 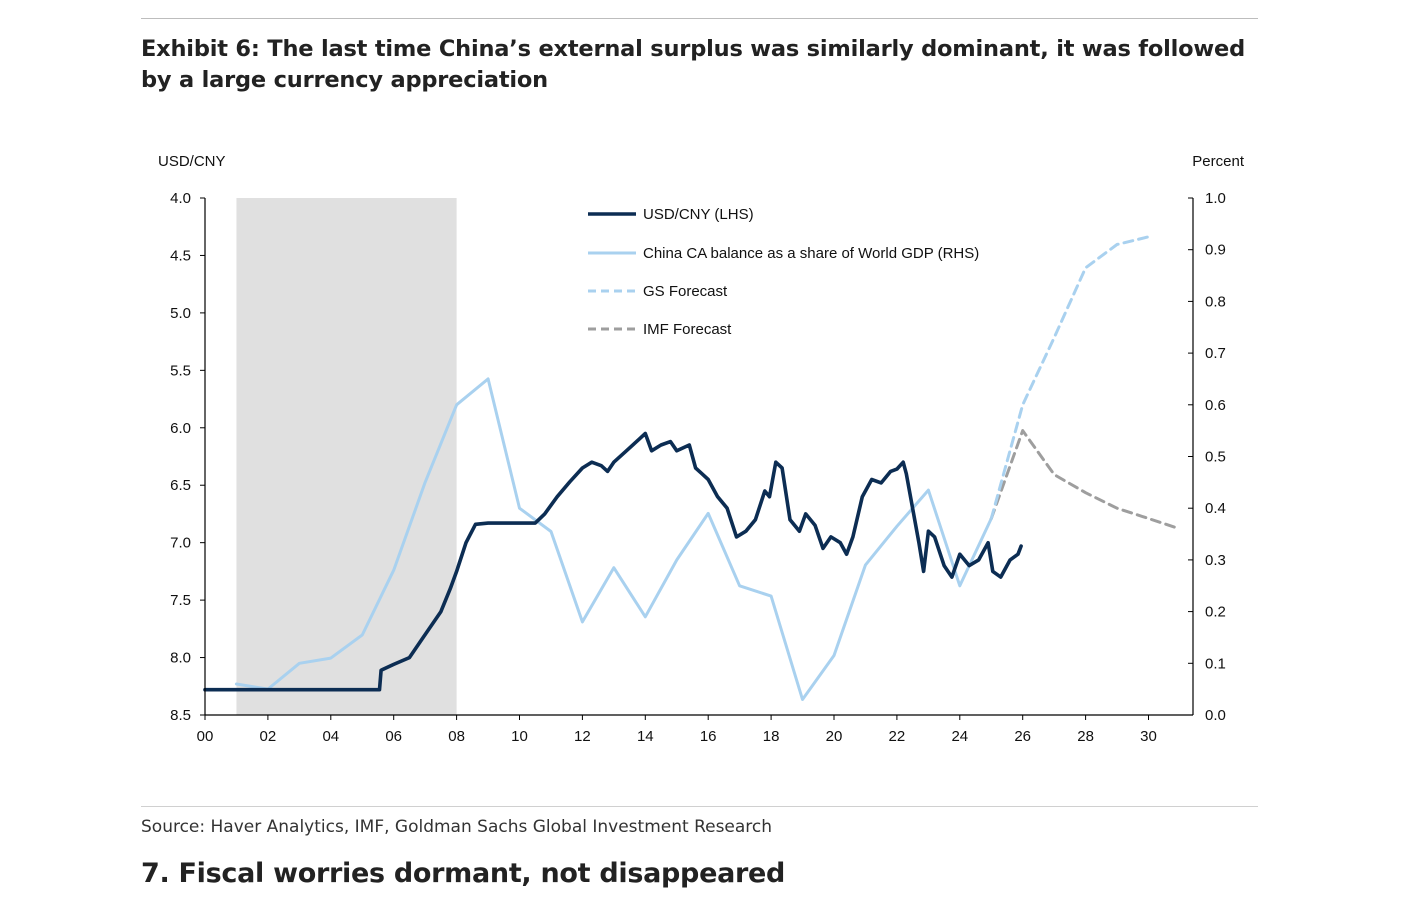 I want to click on left-tick-label: 4.0, so click(x=180, y=198).